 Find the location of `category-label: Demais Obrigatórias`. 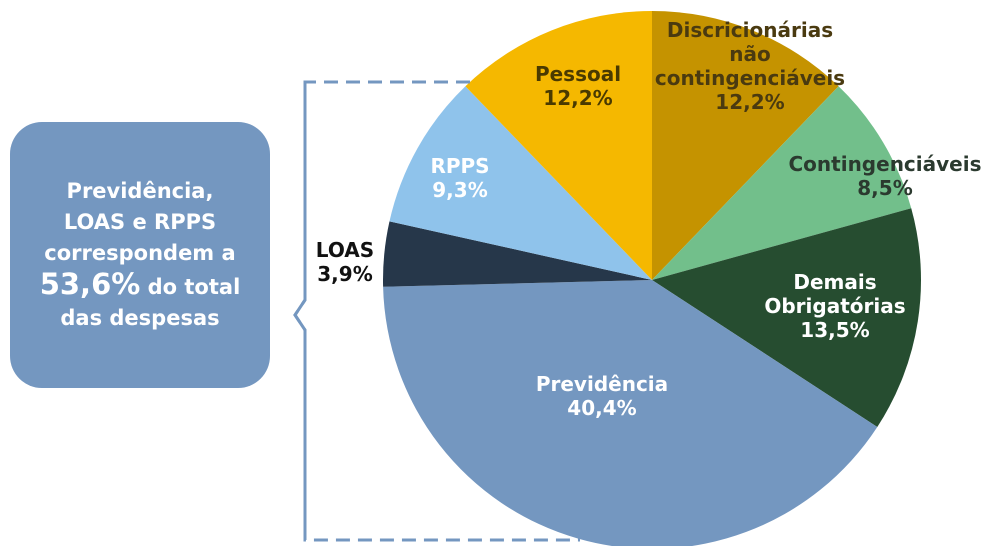

category-label: Demais Obrigatórias is located at coordinates (835, 294).